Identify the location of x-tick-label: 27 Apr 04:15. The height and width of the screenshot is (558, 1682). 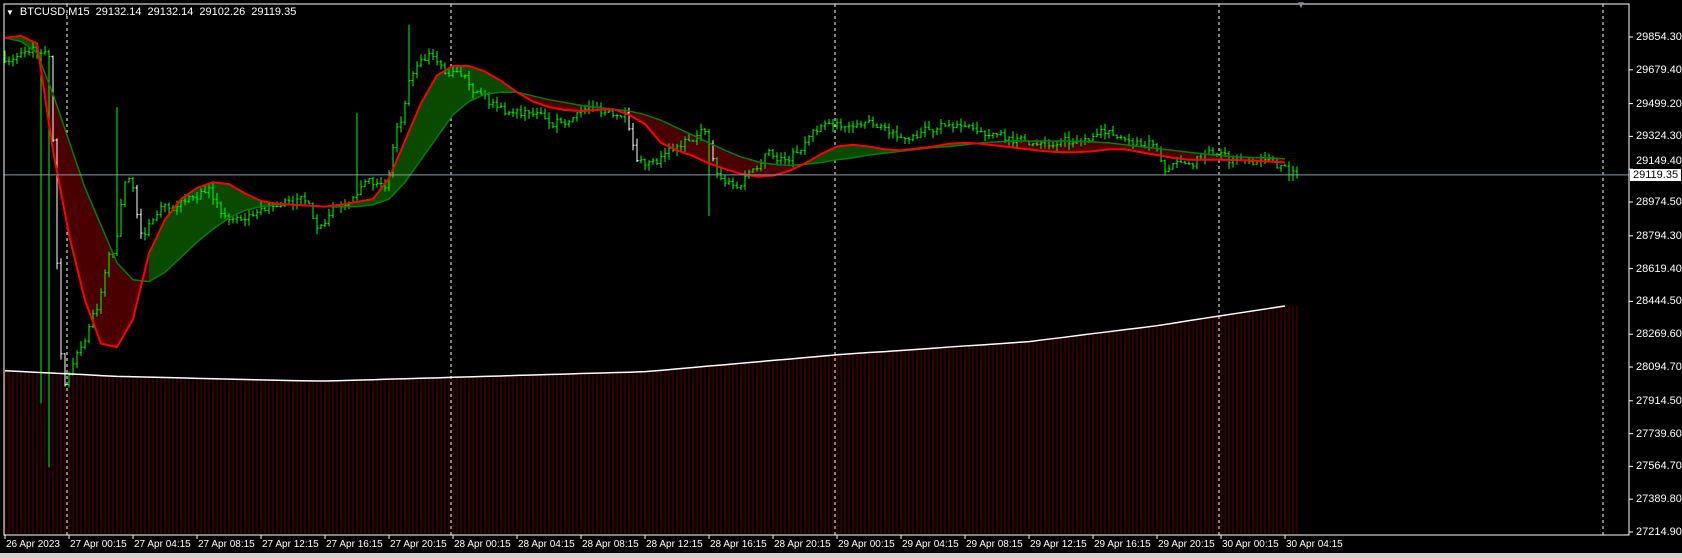
(162, 544).